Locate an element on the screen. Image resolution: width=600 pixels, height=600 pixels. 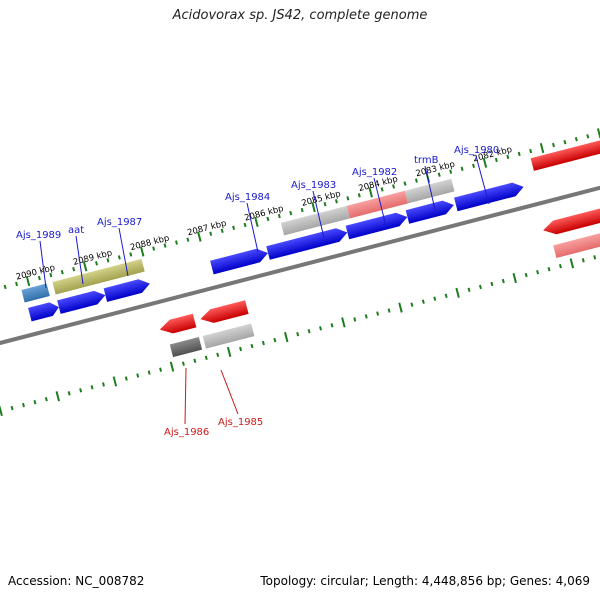
gene-label: Ajs_1984 is located at coordinates (247, 197).